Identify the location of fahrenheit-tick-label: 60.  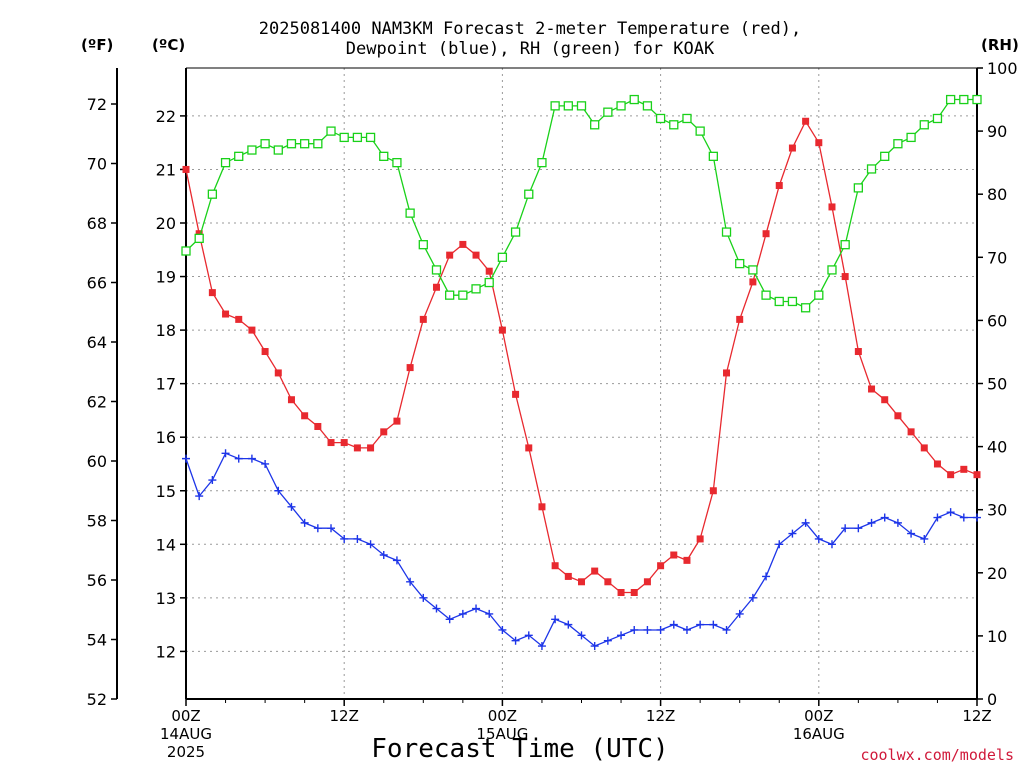
(97, 461).